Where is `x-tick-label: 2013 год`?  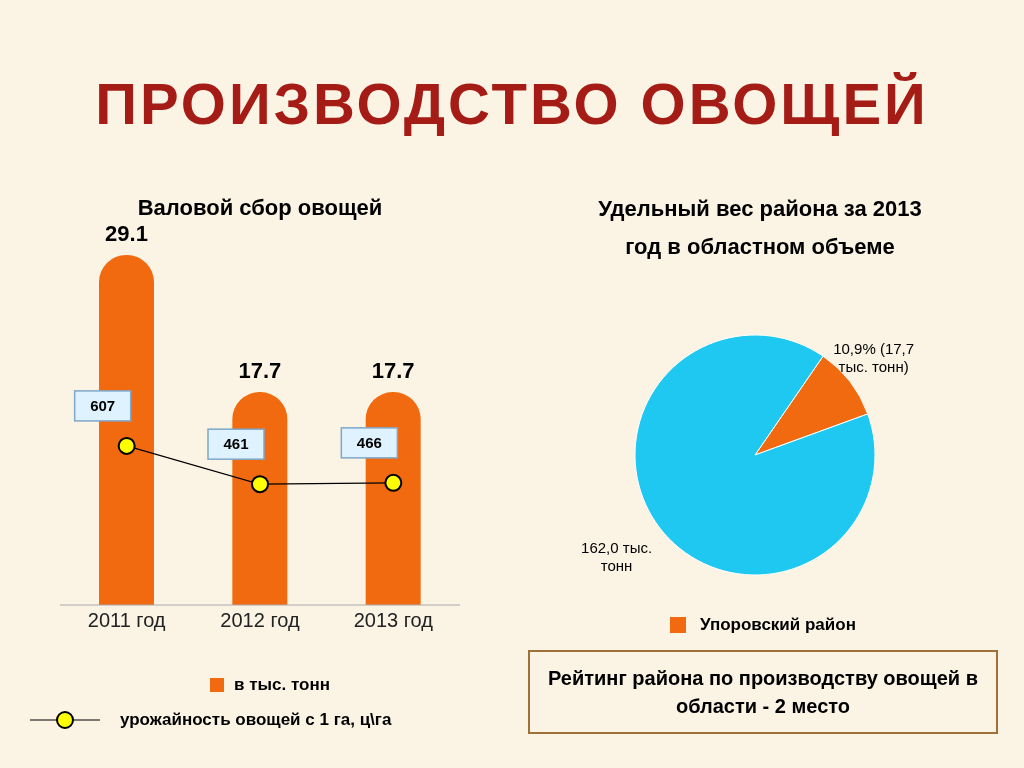 x-tick-label: 2013 год is located at coordinates (393, 620).